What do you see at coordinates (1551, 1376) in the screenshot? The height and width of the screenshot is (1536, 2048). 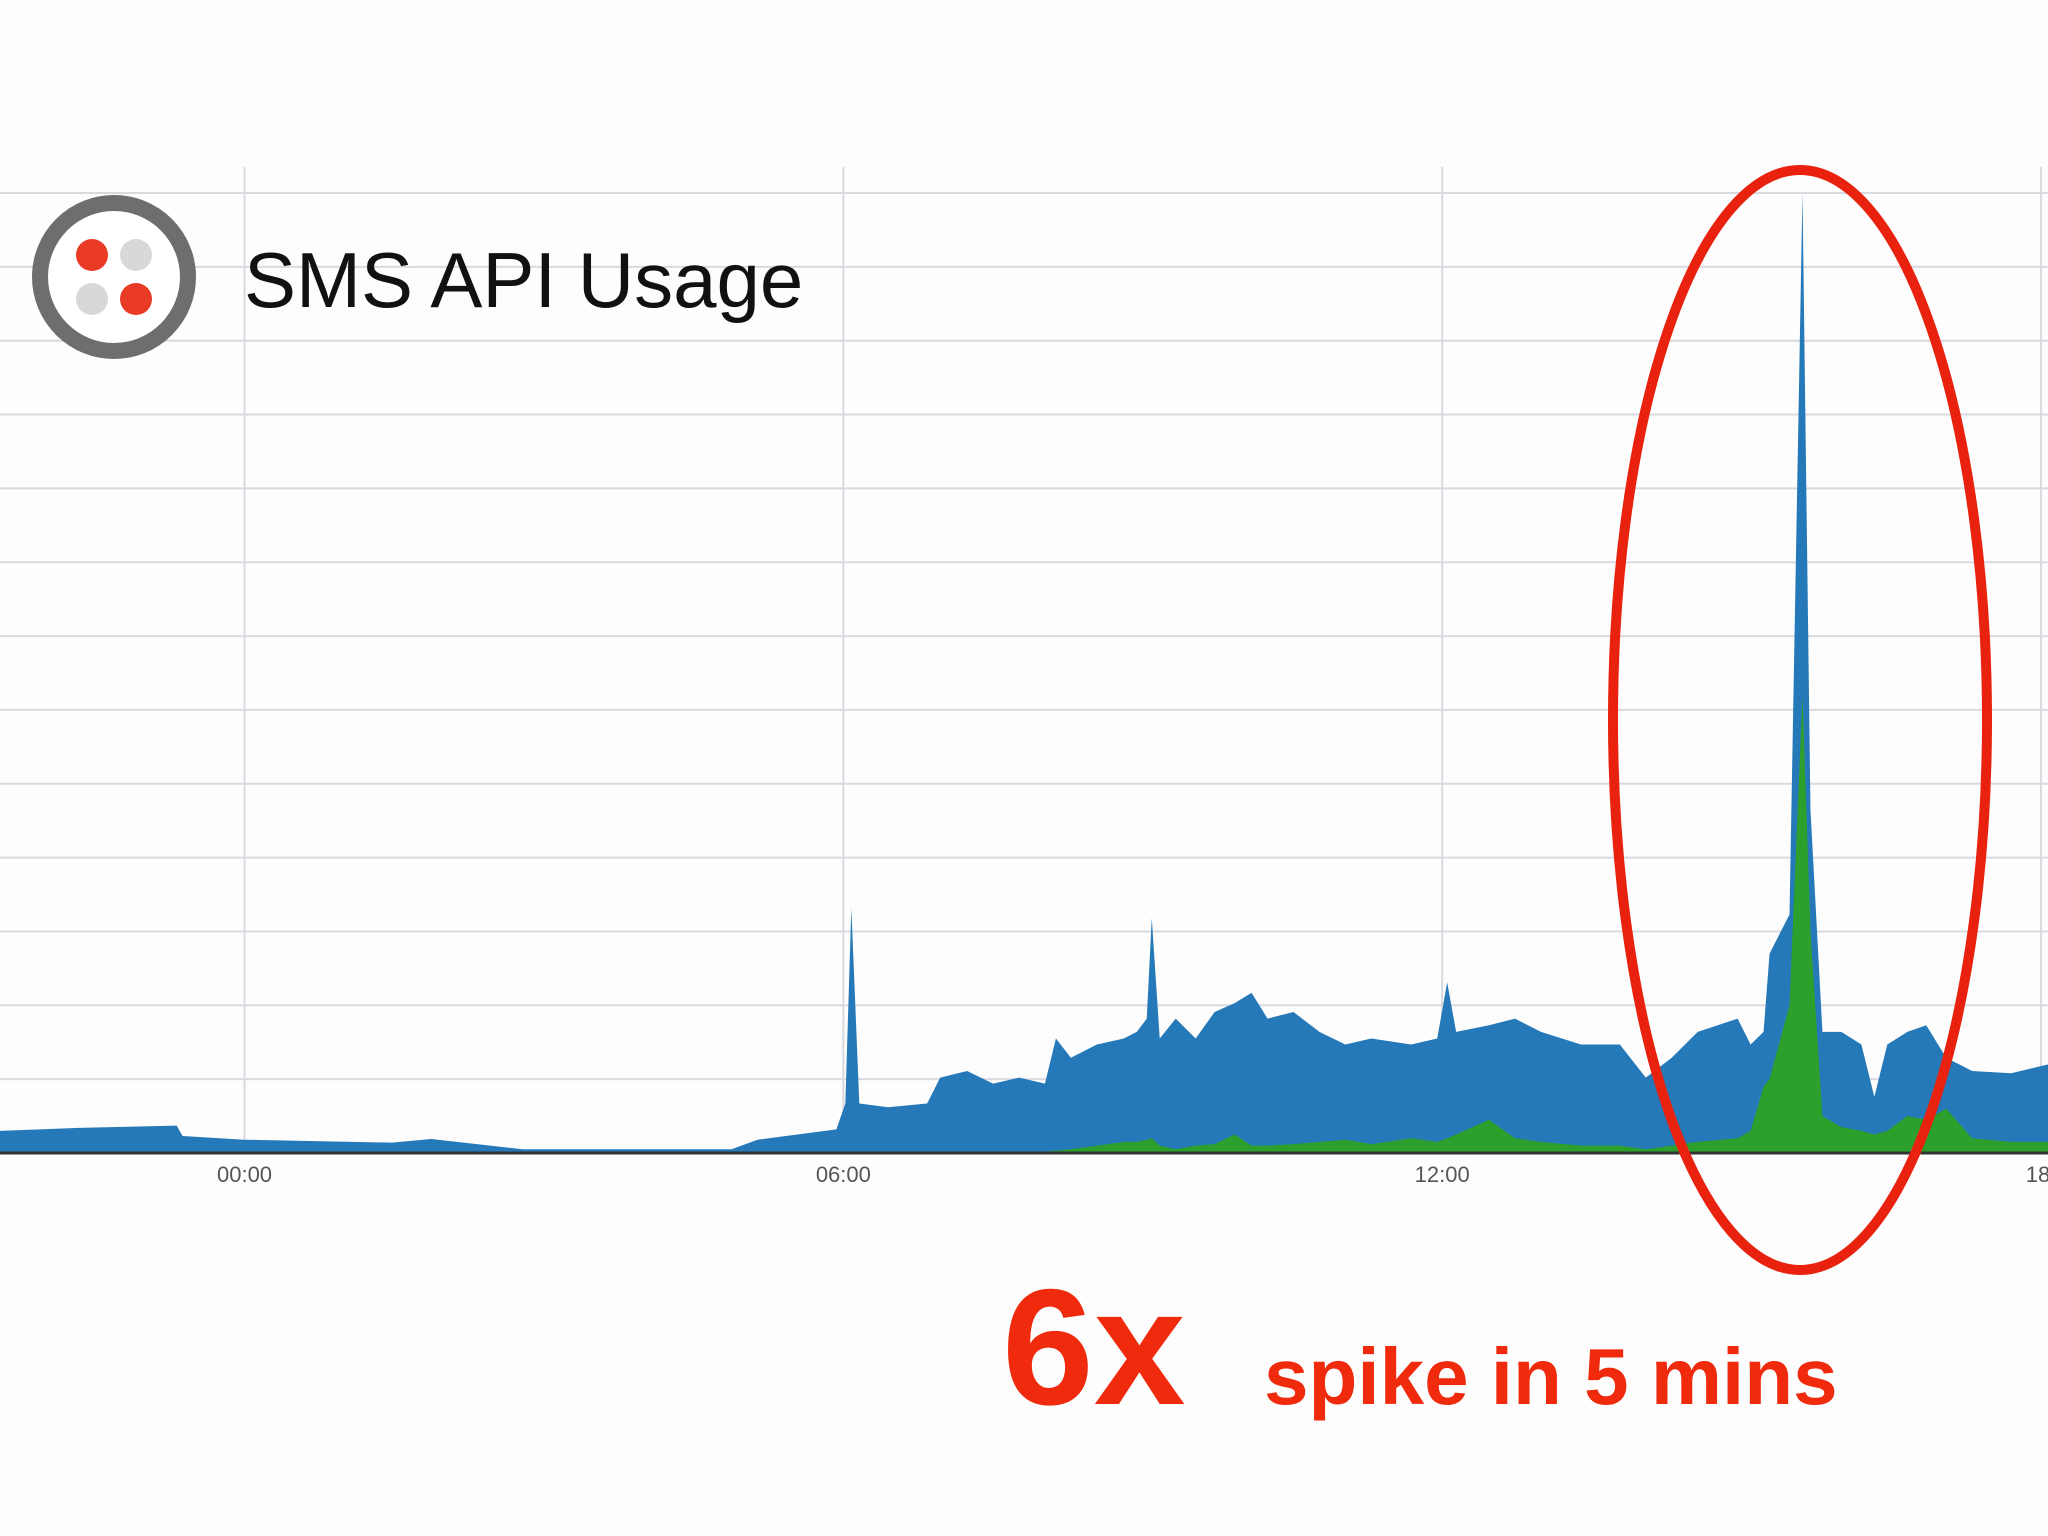 I see `annotation-text: spike in 5 mins` at bounding box center [1551, 1376].